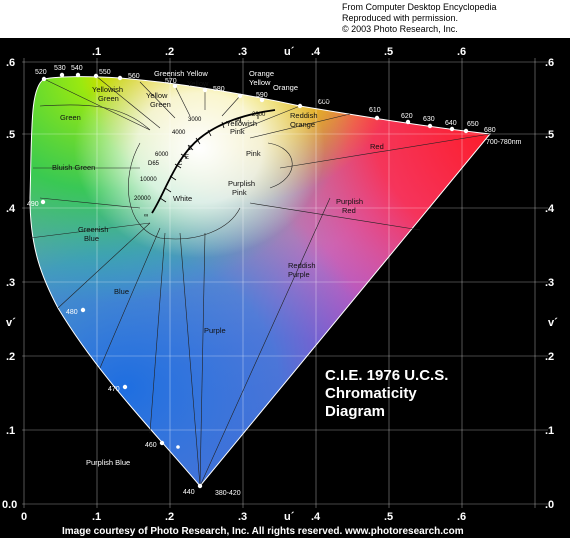  I want to click on title-line-3: Diagram, so click(355, 411).